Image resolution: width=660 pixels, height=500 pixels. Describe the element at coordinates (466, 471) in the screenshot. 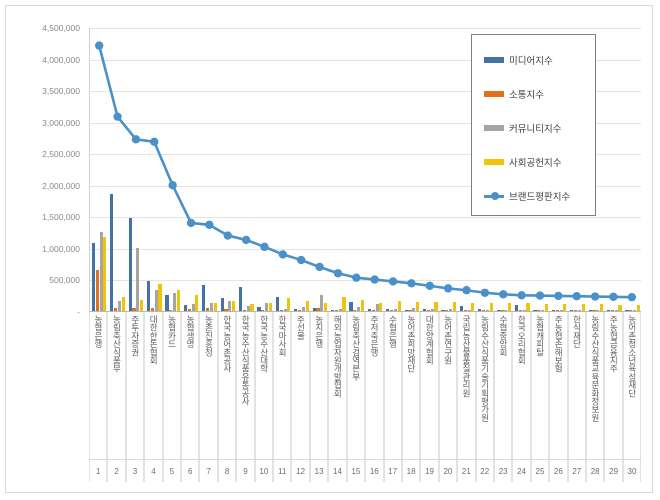

I see `x-axis-index-number: 21` at that location.